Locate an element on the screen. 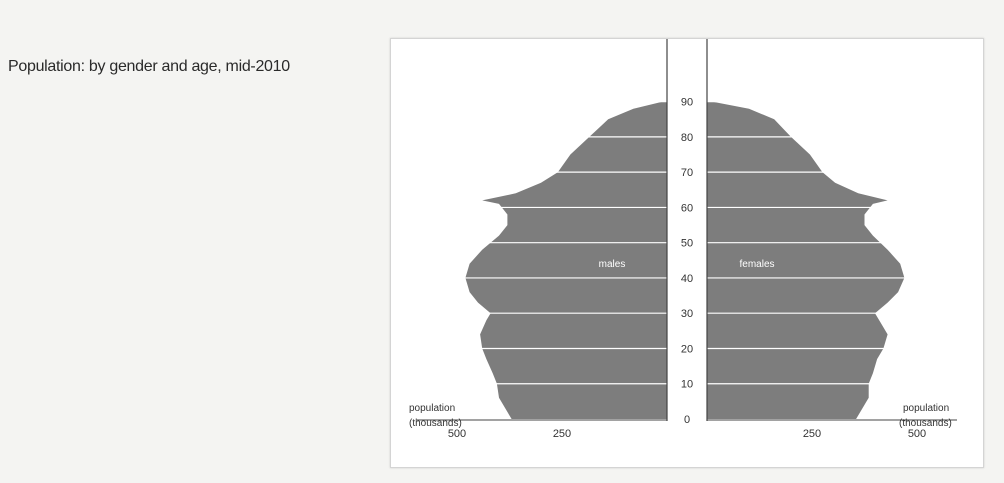 Image resolution: width=1004 pixels, height=483 pixels. series-males-area is located at coordinates (566, 260).